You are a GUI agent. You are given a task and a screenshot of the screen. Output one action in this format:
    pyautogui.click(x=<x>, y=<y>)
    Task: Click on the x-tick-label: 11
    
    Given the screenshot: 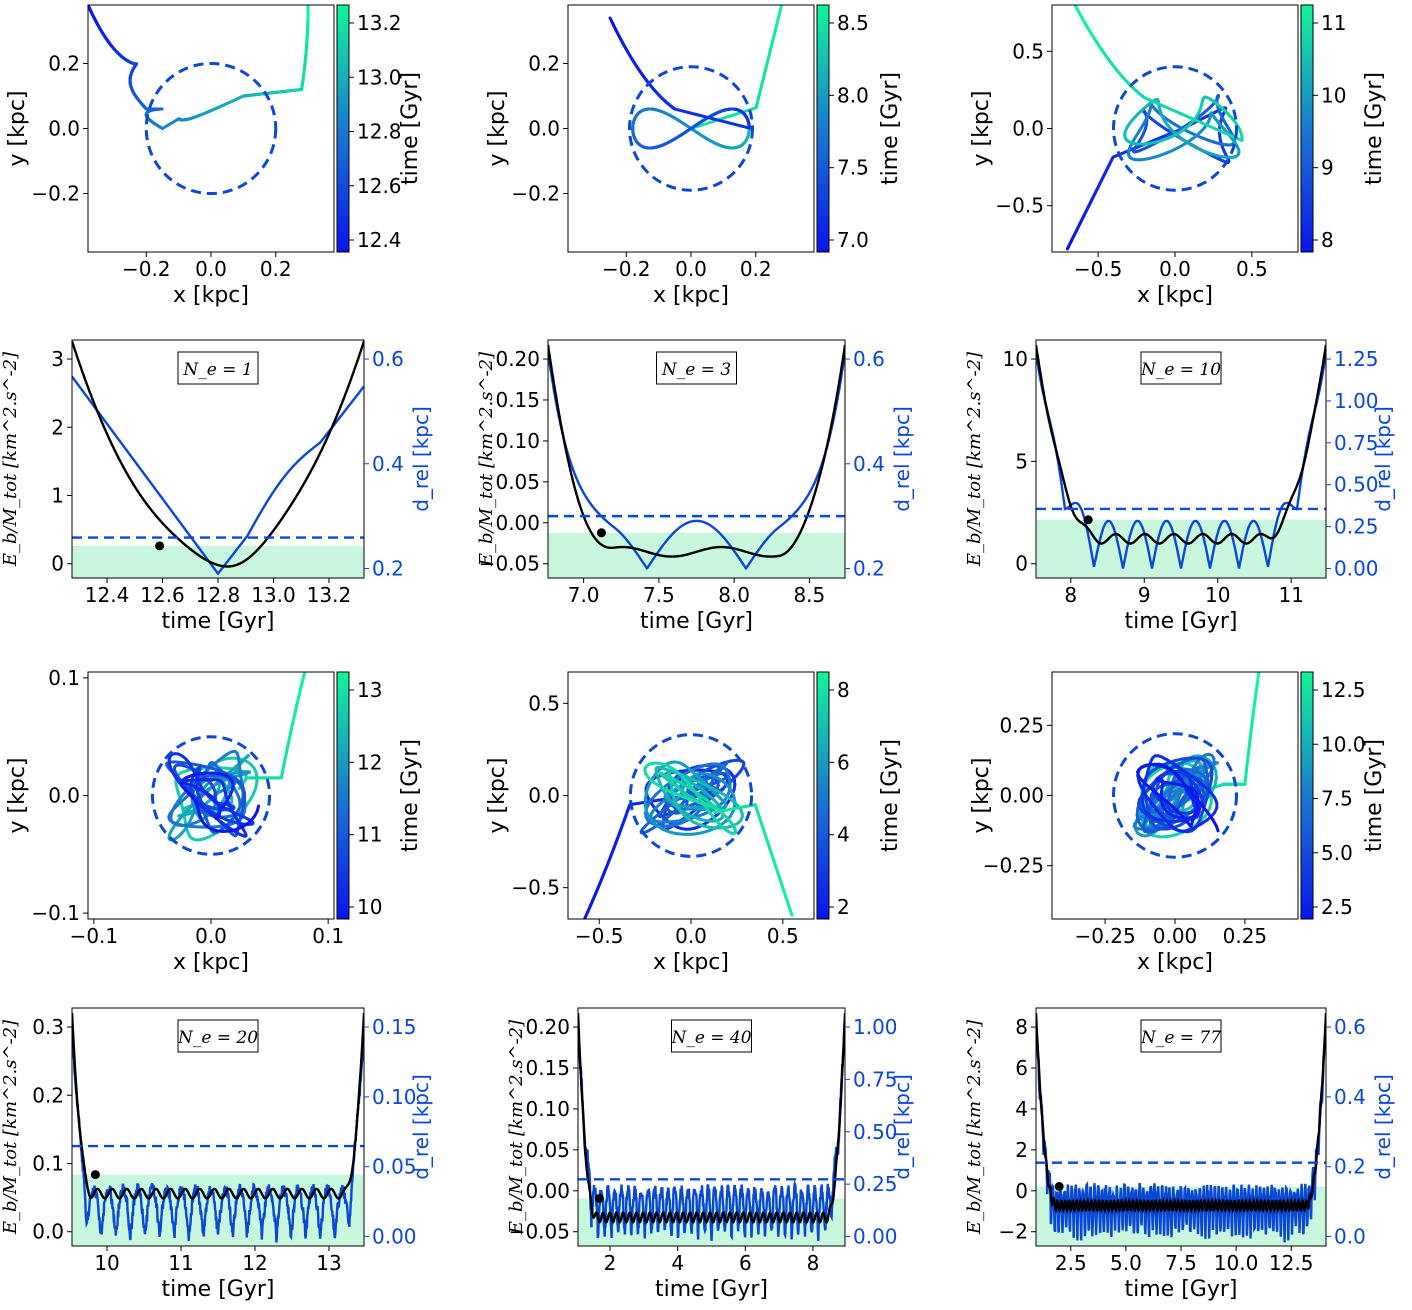 What is the action you would take?
    pyautogui.click(x=1290, y=595)
    